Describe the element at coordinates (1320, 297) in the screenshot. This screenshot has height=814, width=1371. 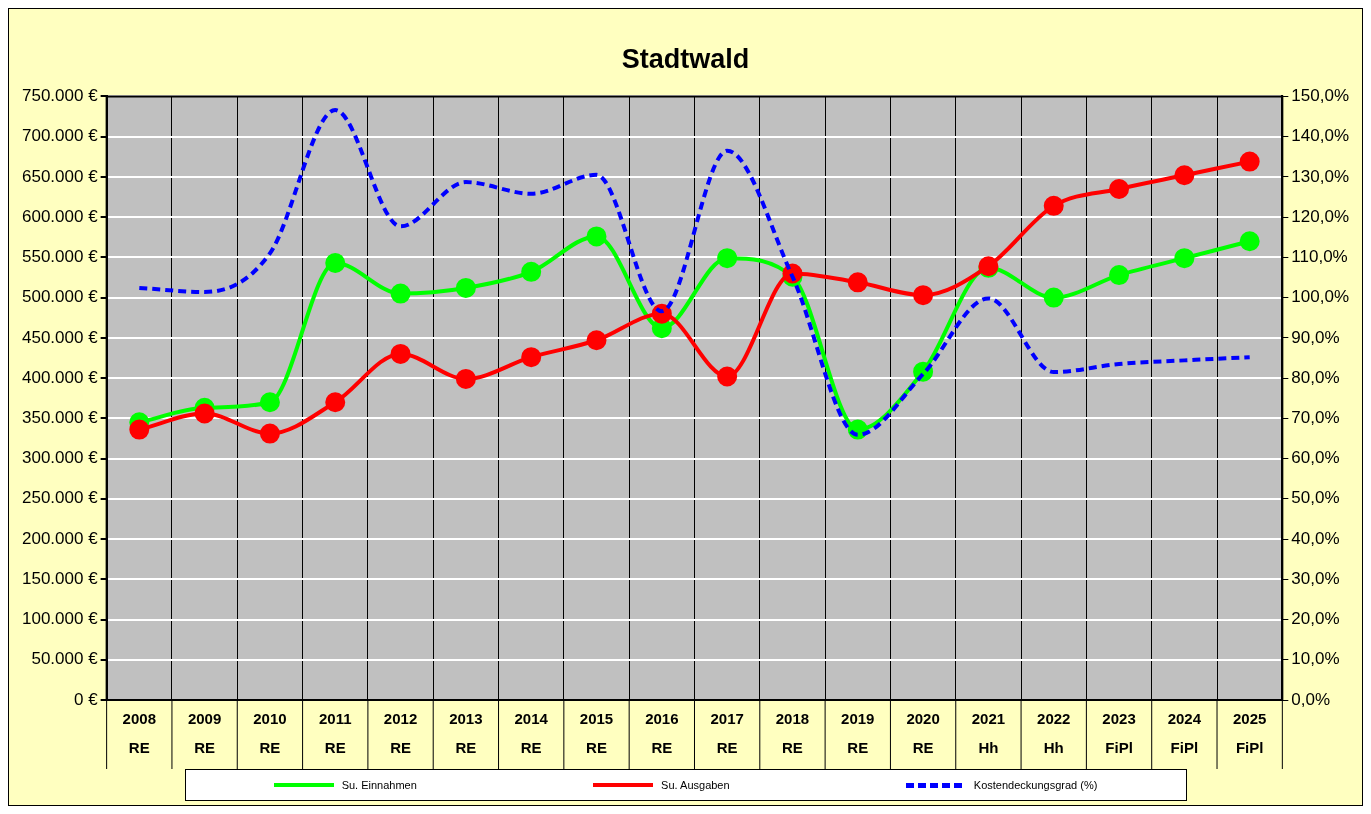
I see `y2-tick-label: 100,0%` at that location.